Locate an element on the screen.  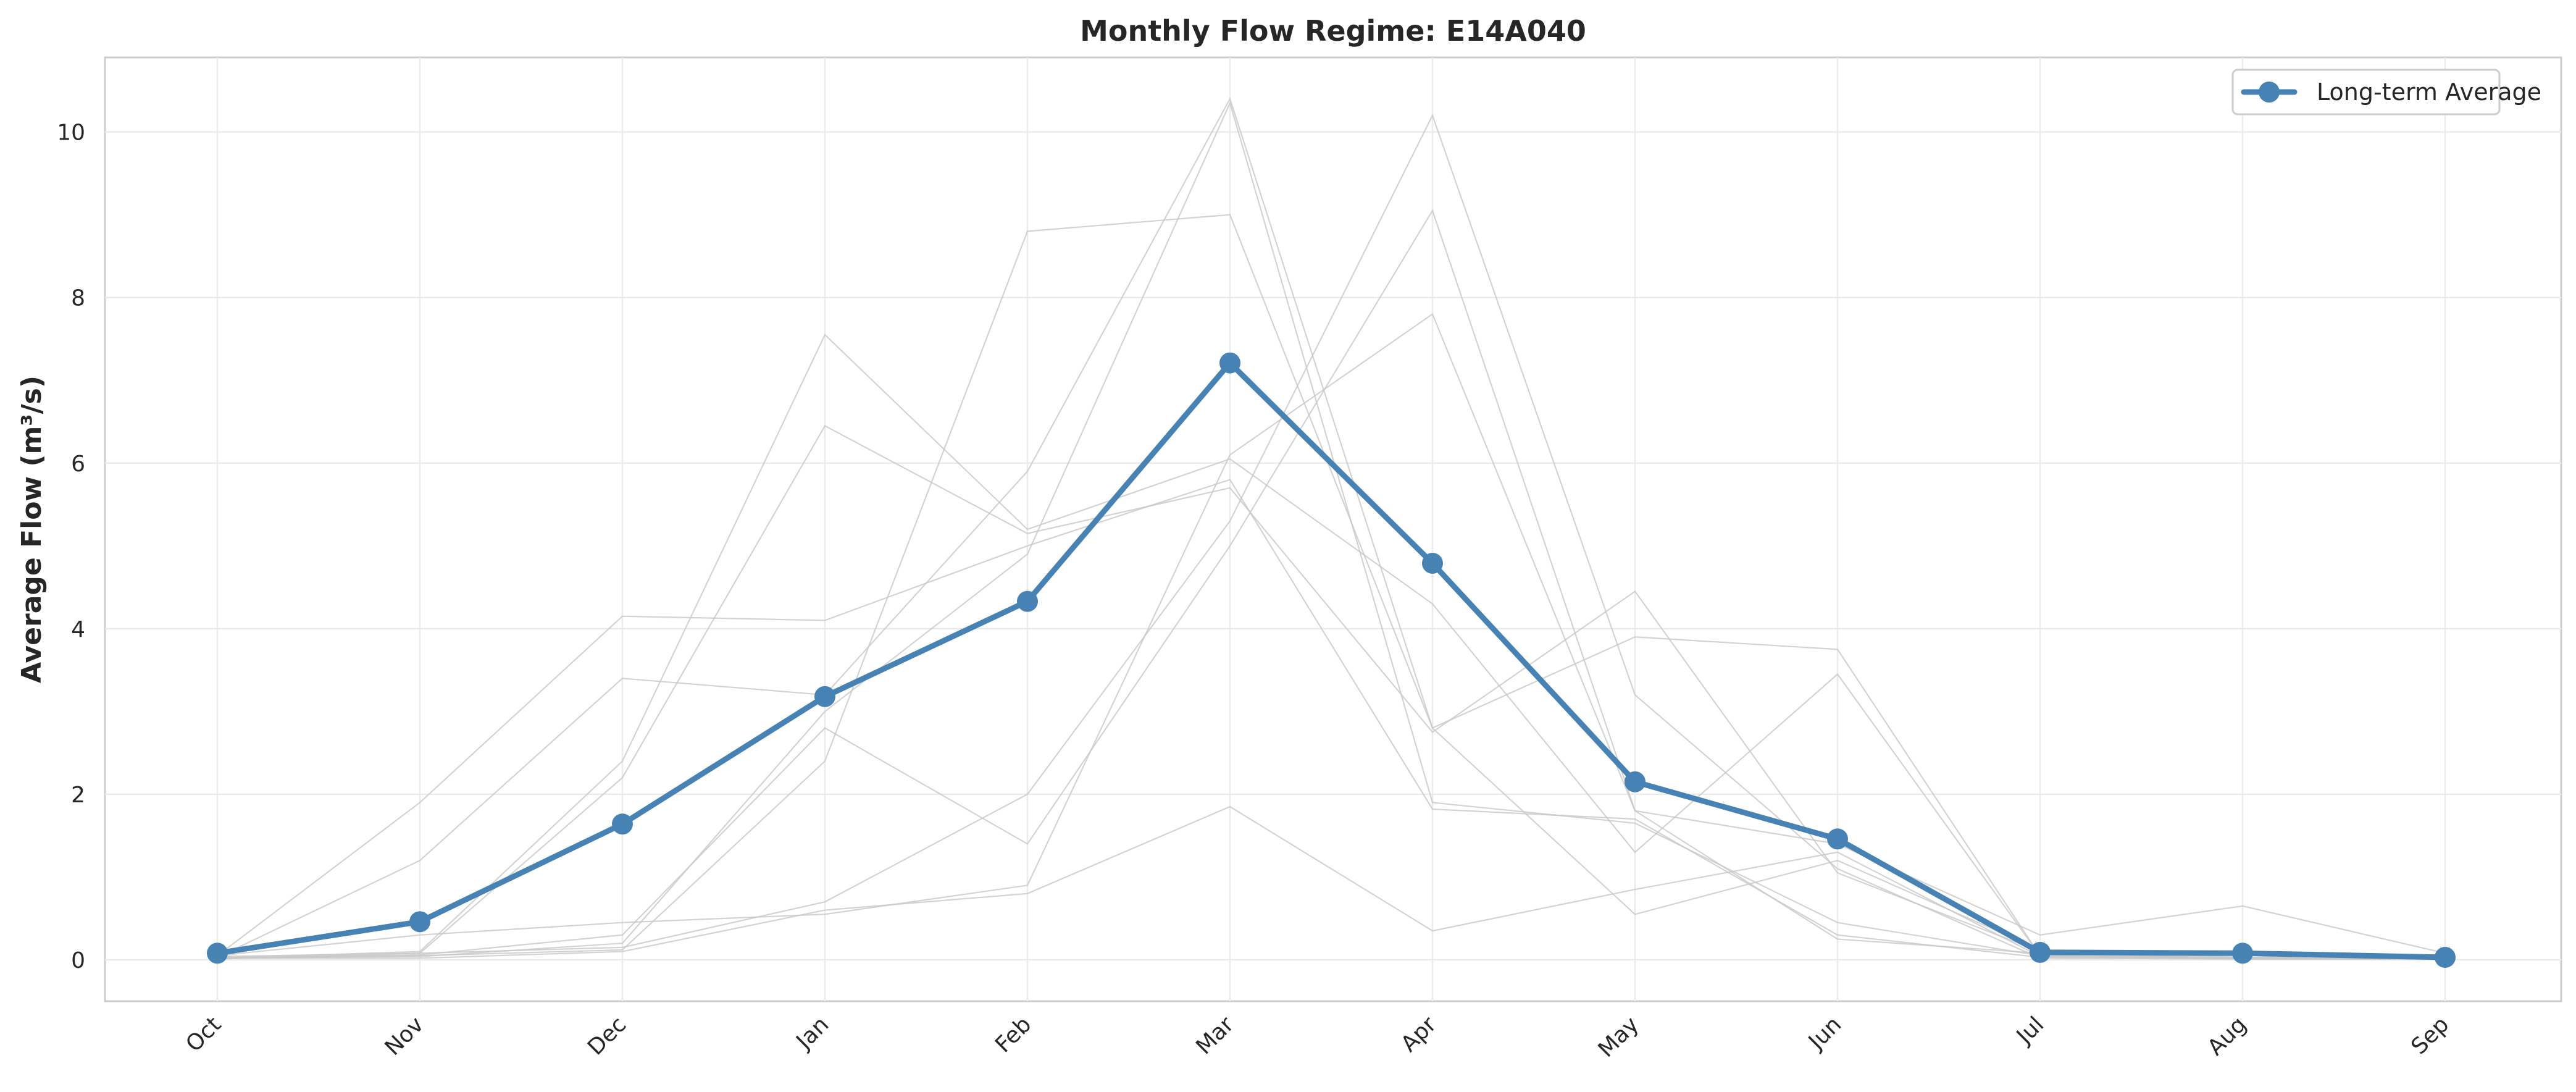
x-tick-label: Sep is located at coordinates (2430, 1035).